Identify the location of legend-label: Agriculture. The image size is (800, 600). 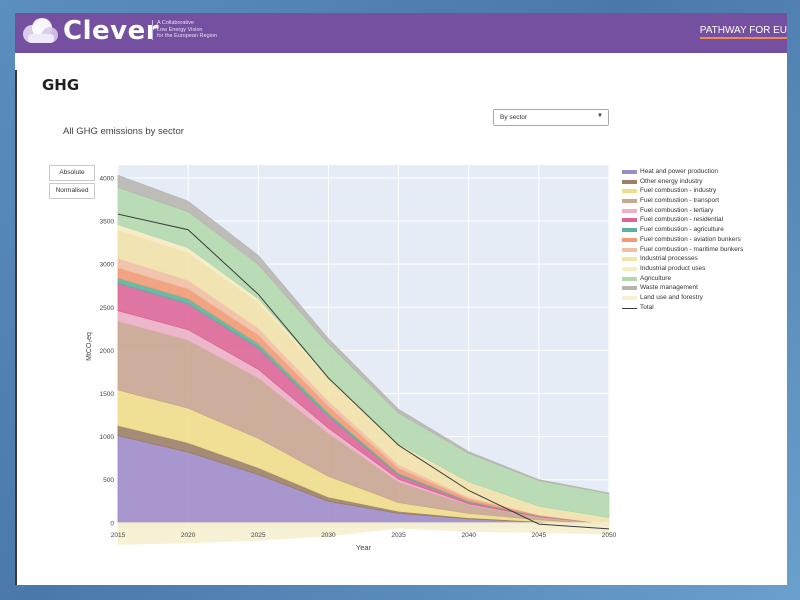
(656, 278).